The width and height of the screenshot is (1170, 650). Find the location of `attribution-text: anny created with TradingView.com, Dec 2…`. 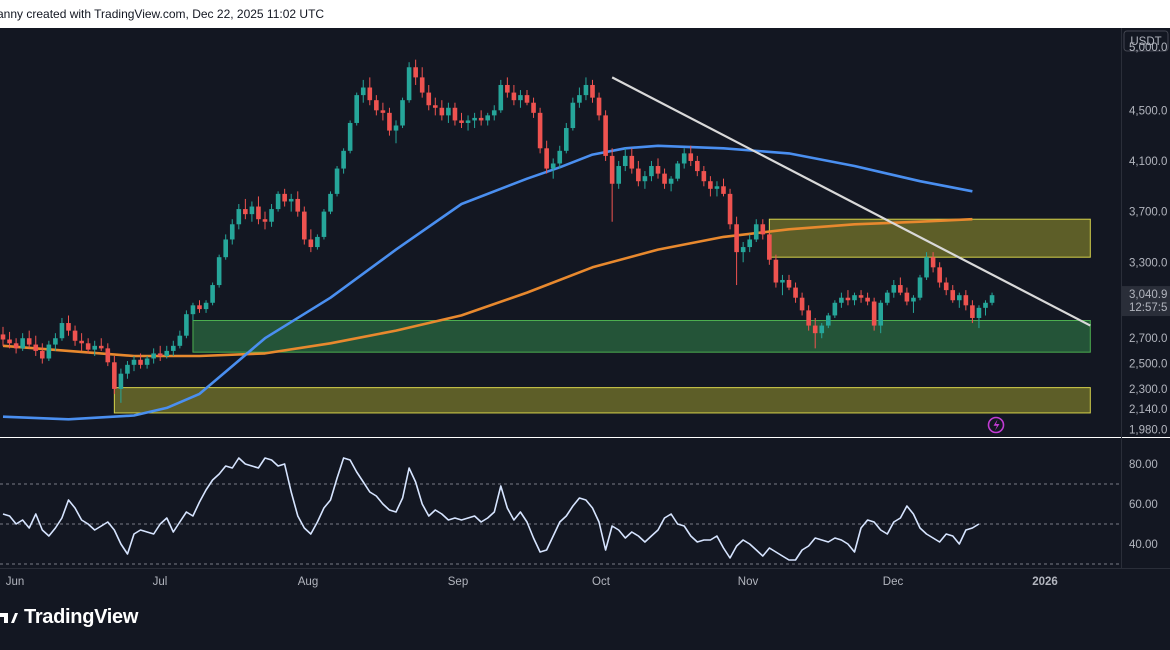

attribution-text: anny created with TradingView.com, Dec 2… is located at coordinates (162, 14).